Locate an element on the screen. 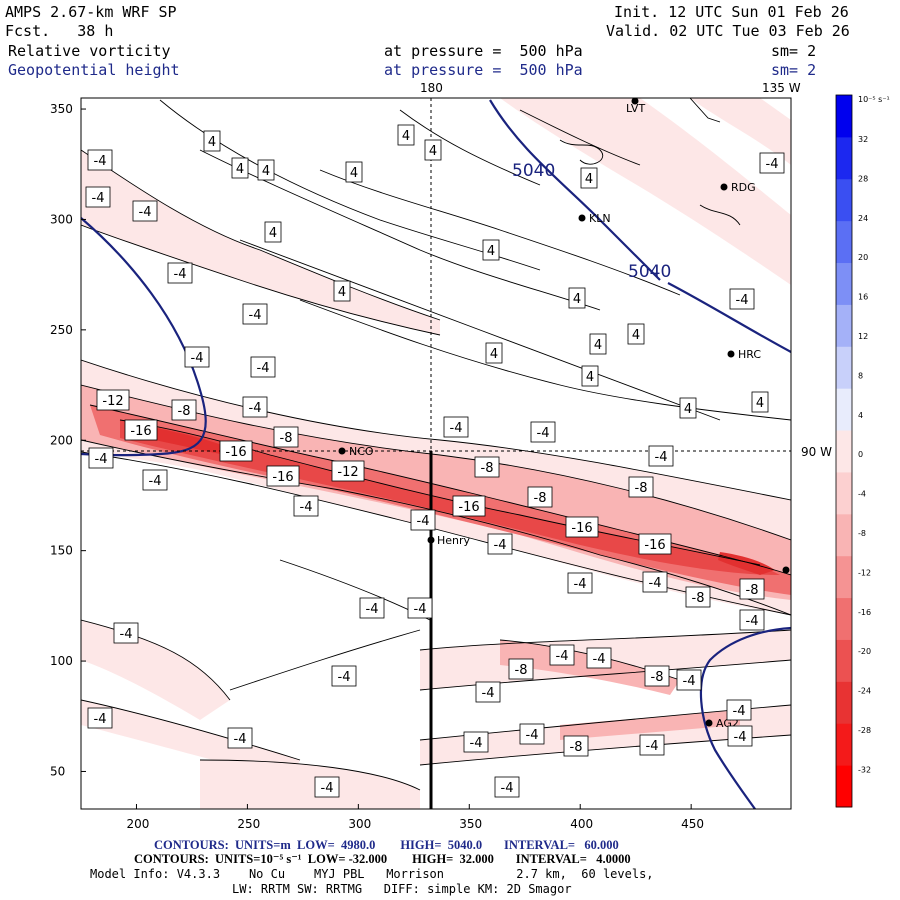 This screenshot has width=900, height=900. station-dot-ag2 is located at coordinates (709, 723).